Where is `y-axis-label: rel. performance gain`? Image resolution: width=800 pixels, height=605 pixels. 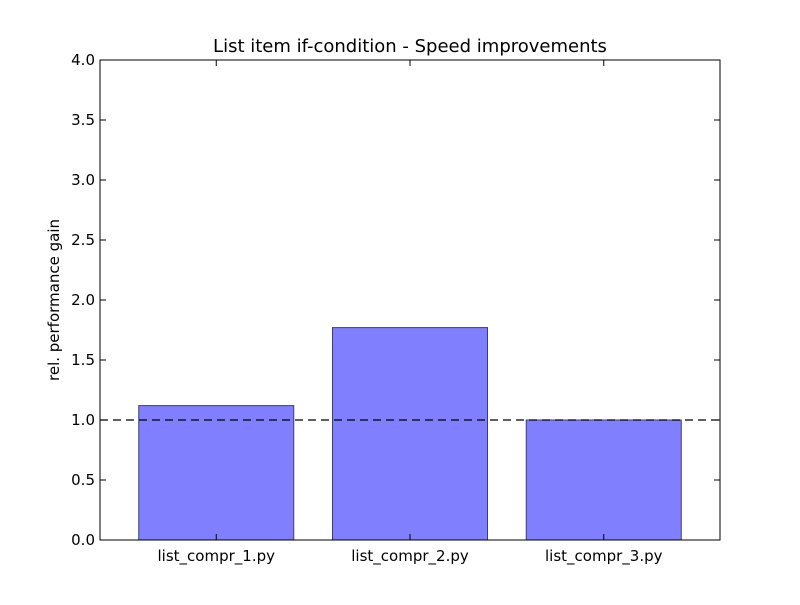 y-axis-label: rel. performance gain is located at coordinates (54, 300).